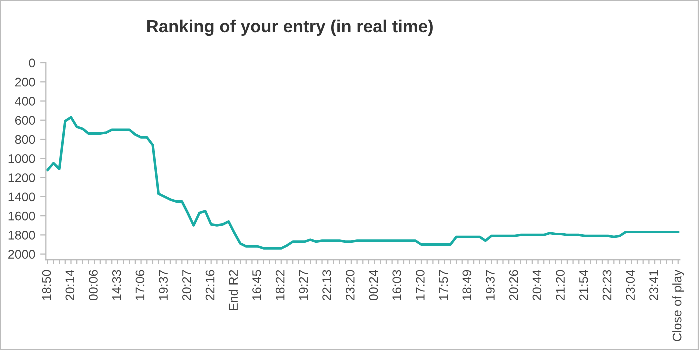  I want to click on x-tick-label: End R2, so click(233, 290).